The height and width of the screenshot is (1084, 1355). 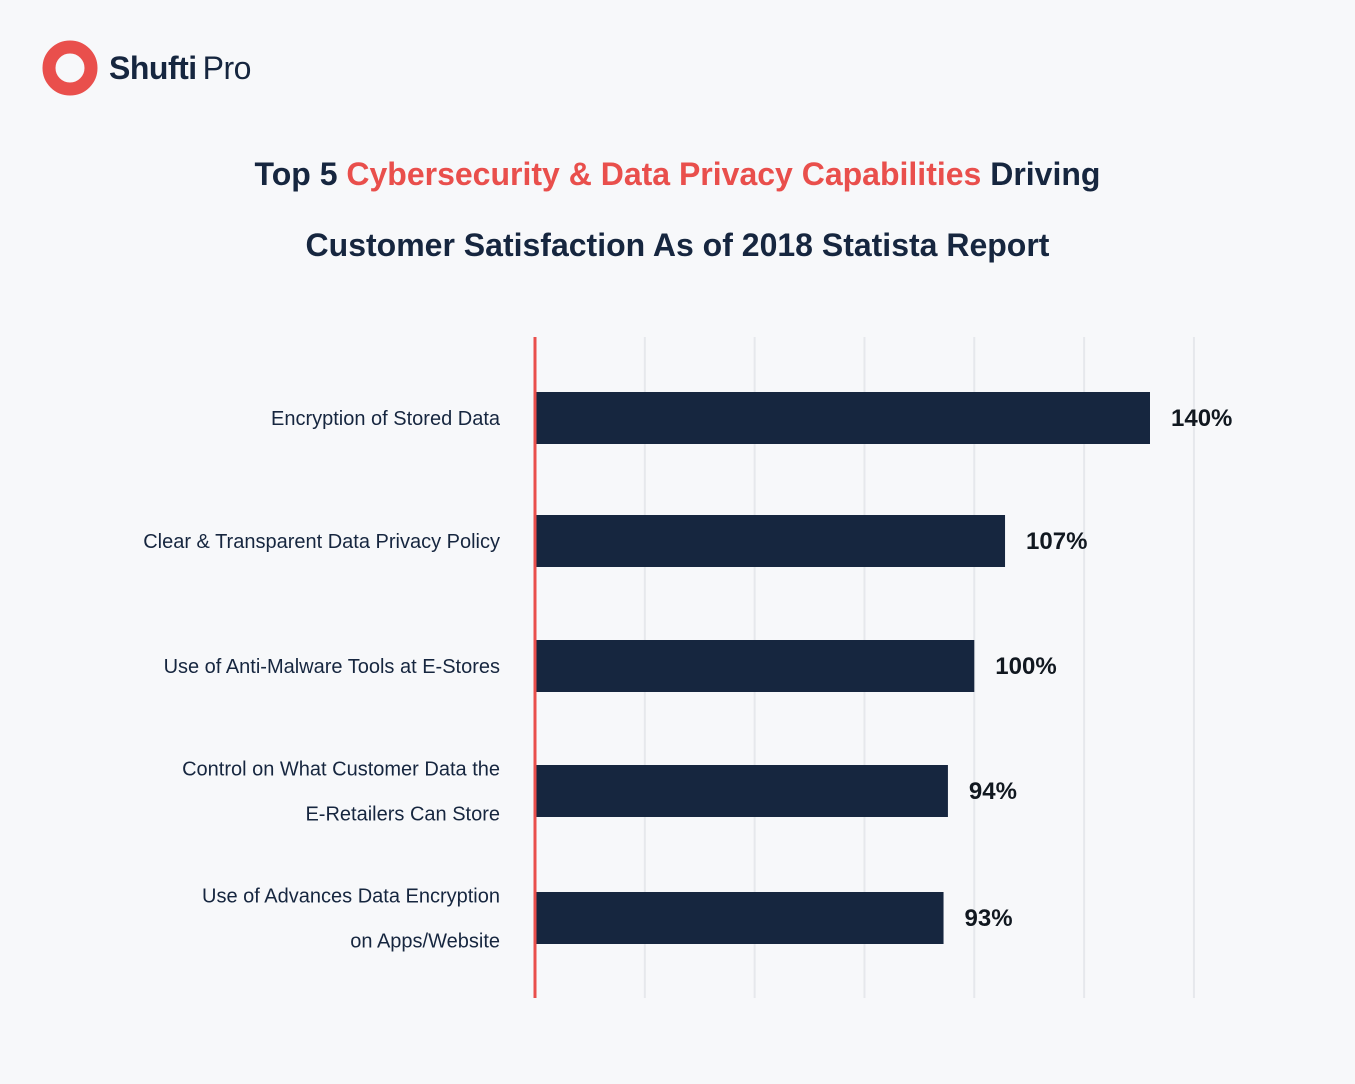 I want to click on data-label: 93%, so click(x=989, y=918).